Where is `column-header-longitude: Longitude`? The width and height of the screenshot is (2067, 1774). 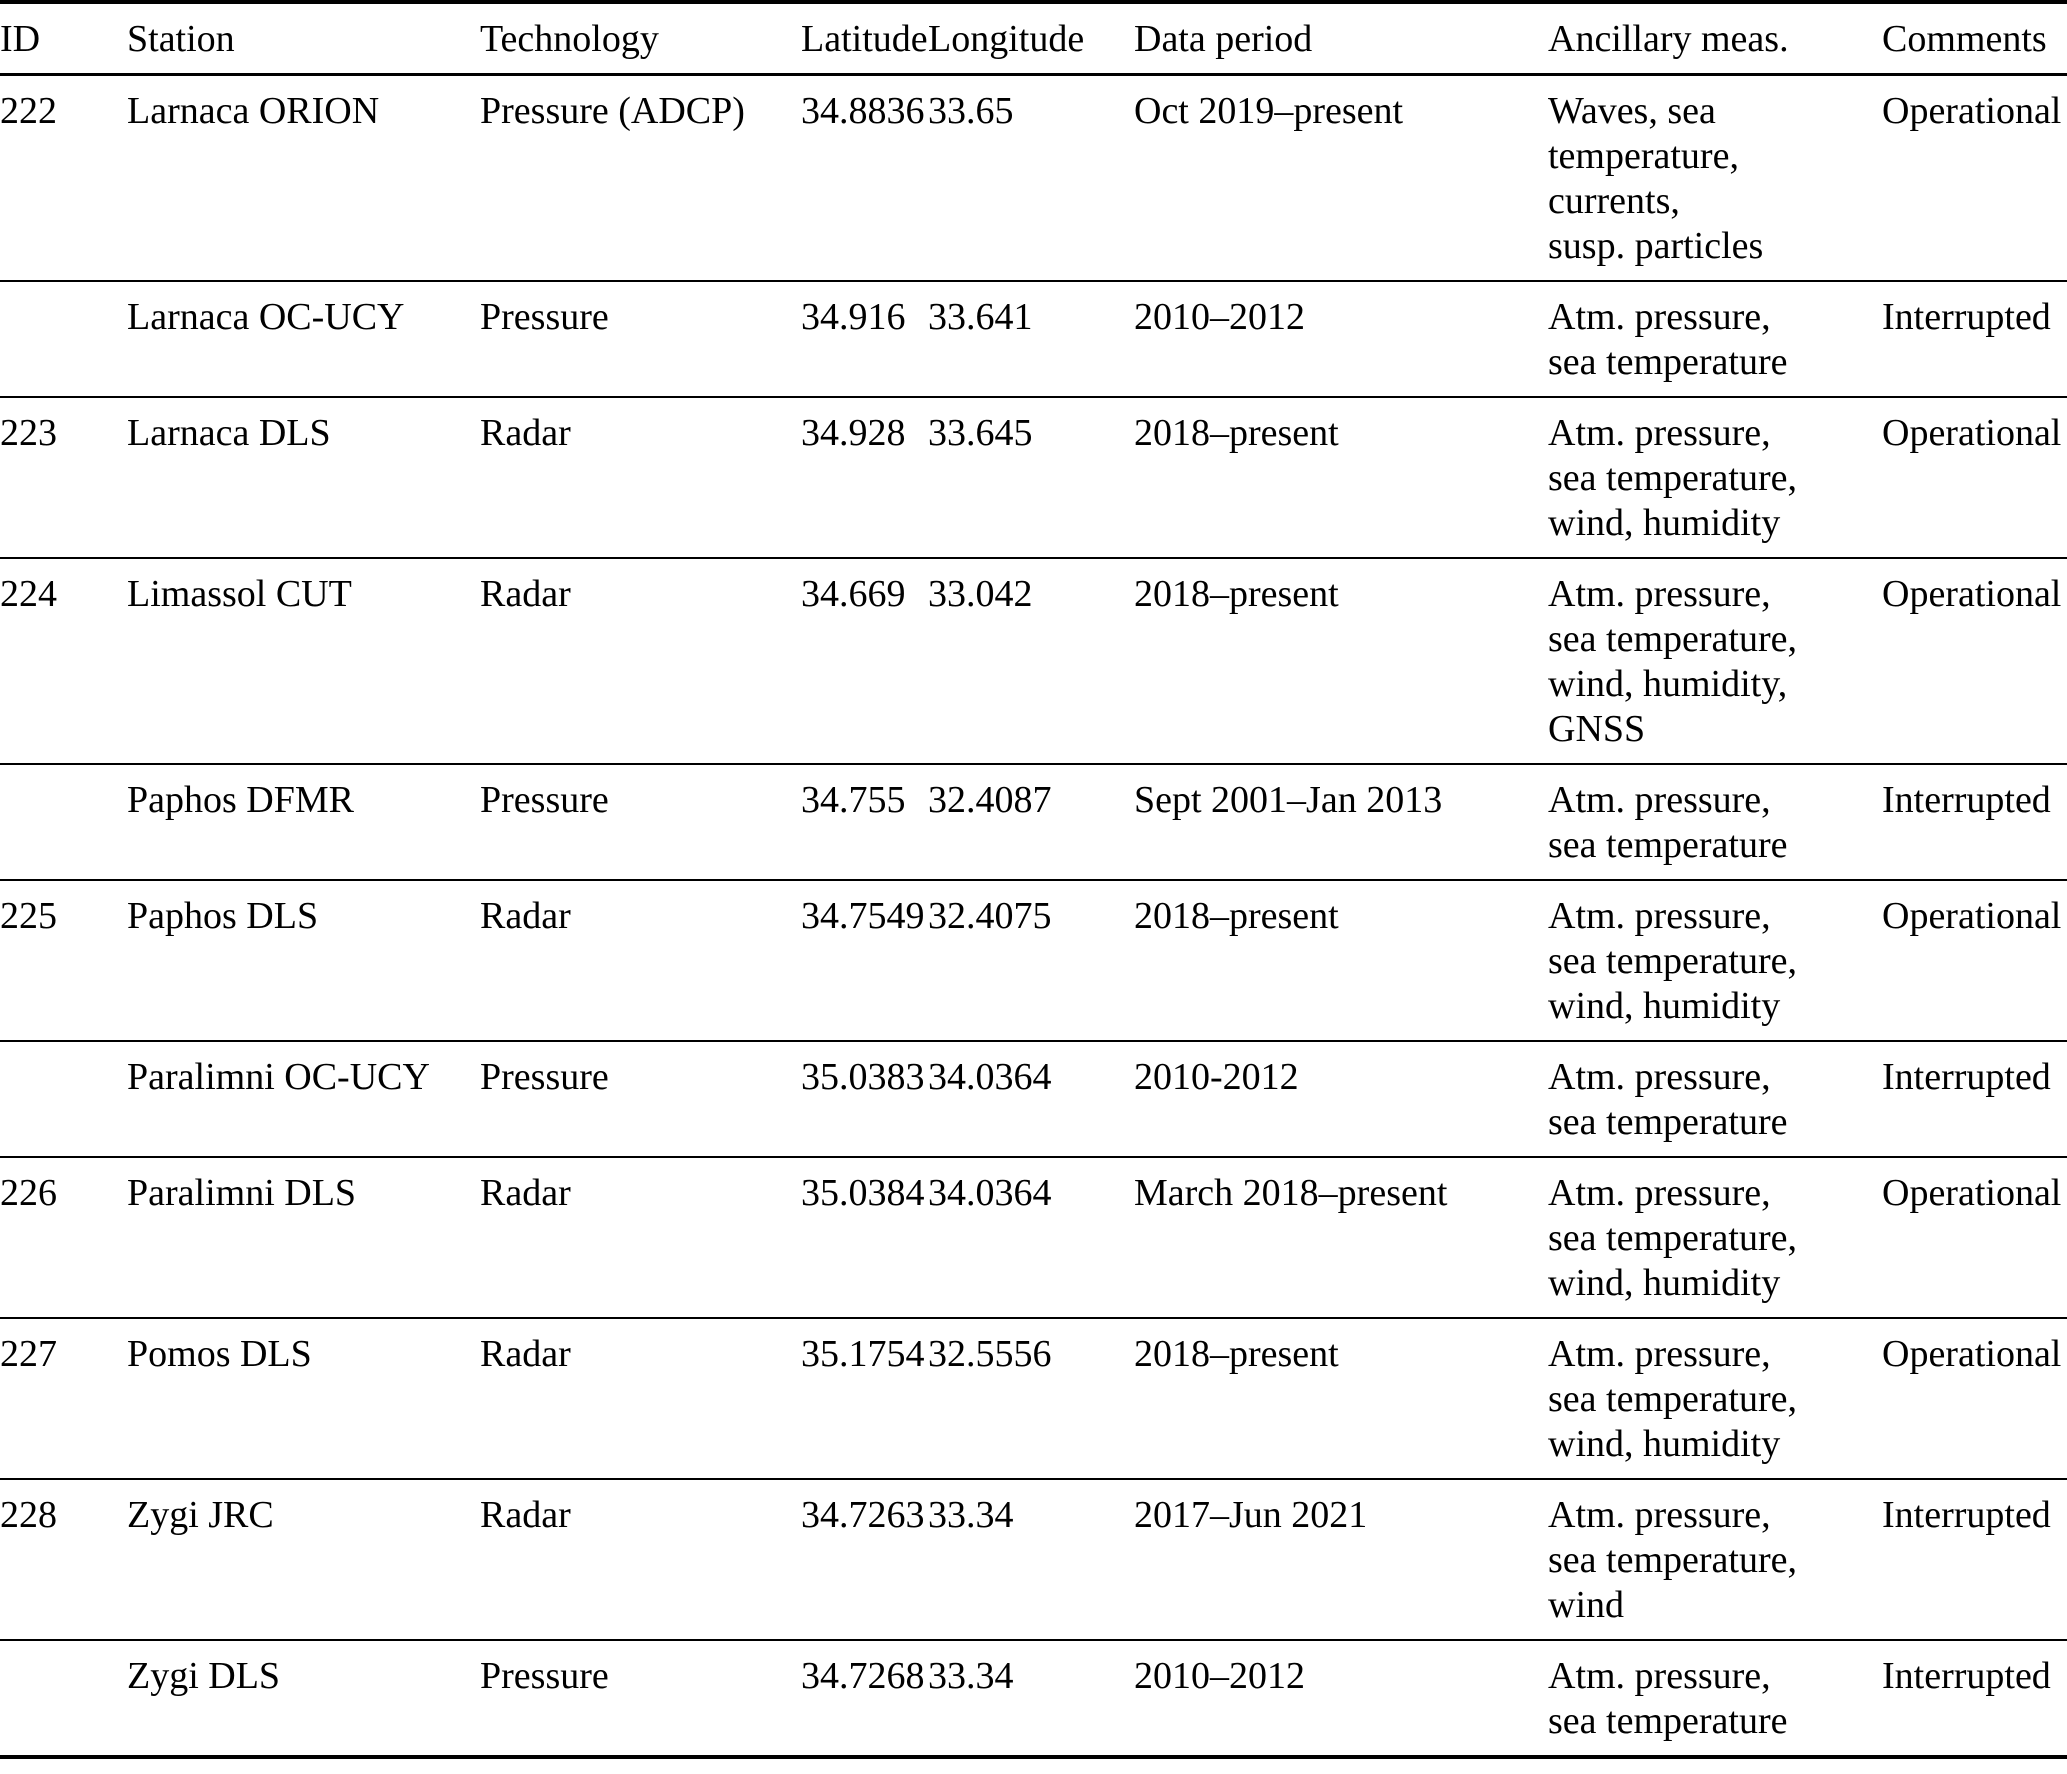 column-header-longitude: Longitude is located at coordinates (1006, 39).